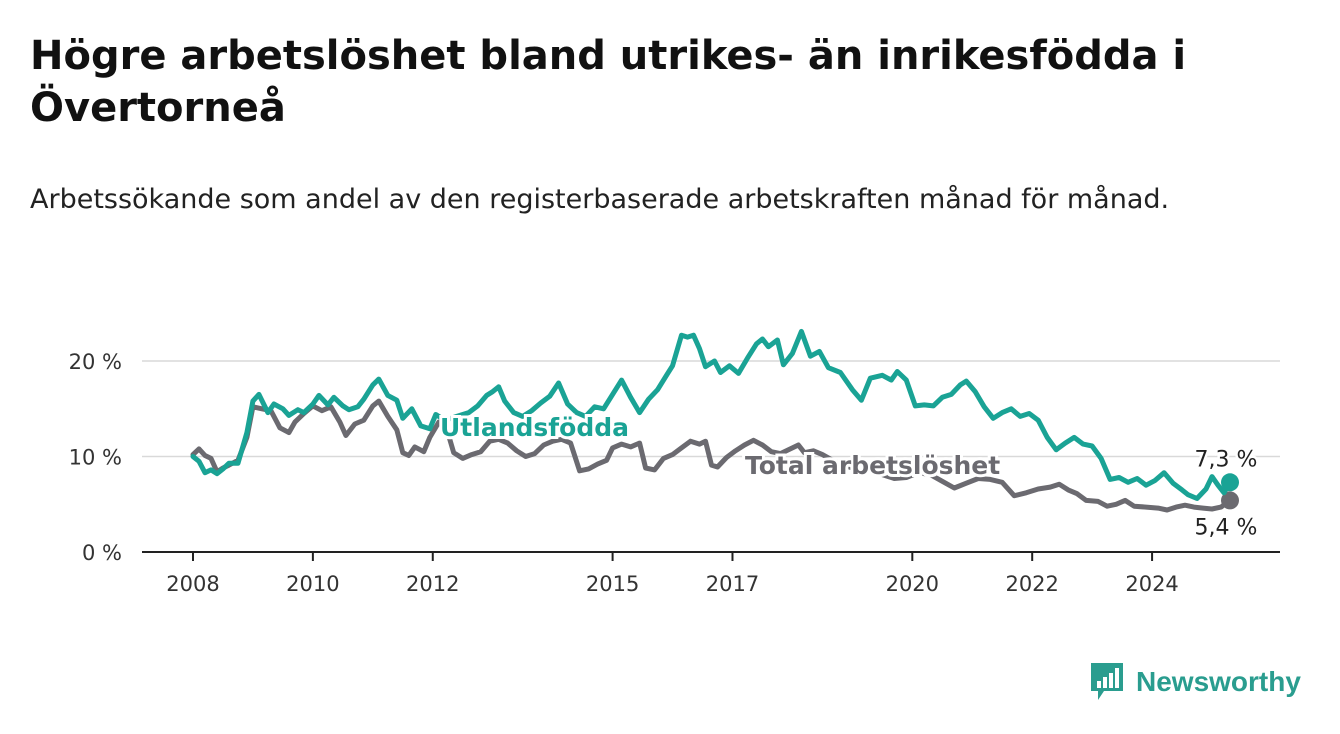 Image resolution: width=1340 pixels, height=734 pixels. What do you see at coordinates (672, 574) in the screenshot?
I see `x-axis-ticks: 2008 2010 2012 2015 2017 2020 2022 2024` at bounding box center [672, 574].